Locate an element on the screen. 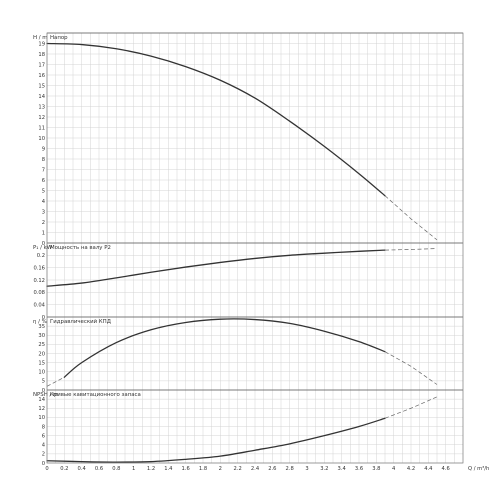 This screenshot has height=504, width=500. y-tick-label: 3 is located at coordinates (43, 212).